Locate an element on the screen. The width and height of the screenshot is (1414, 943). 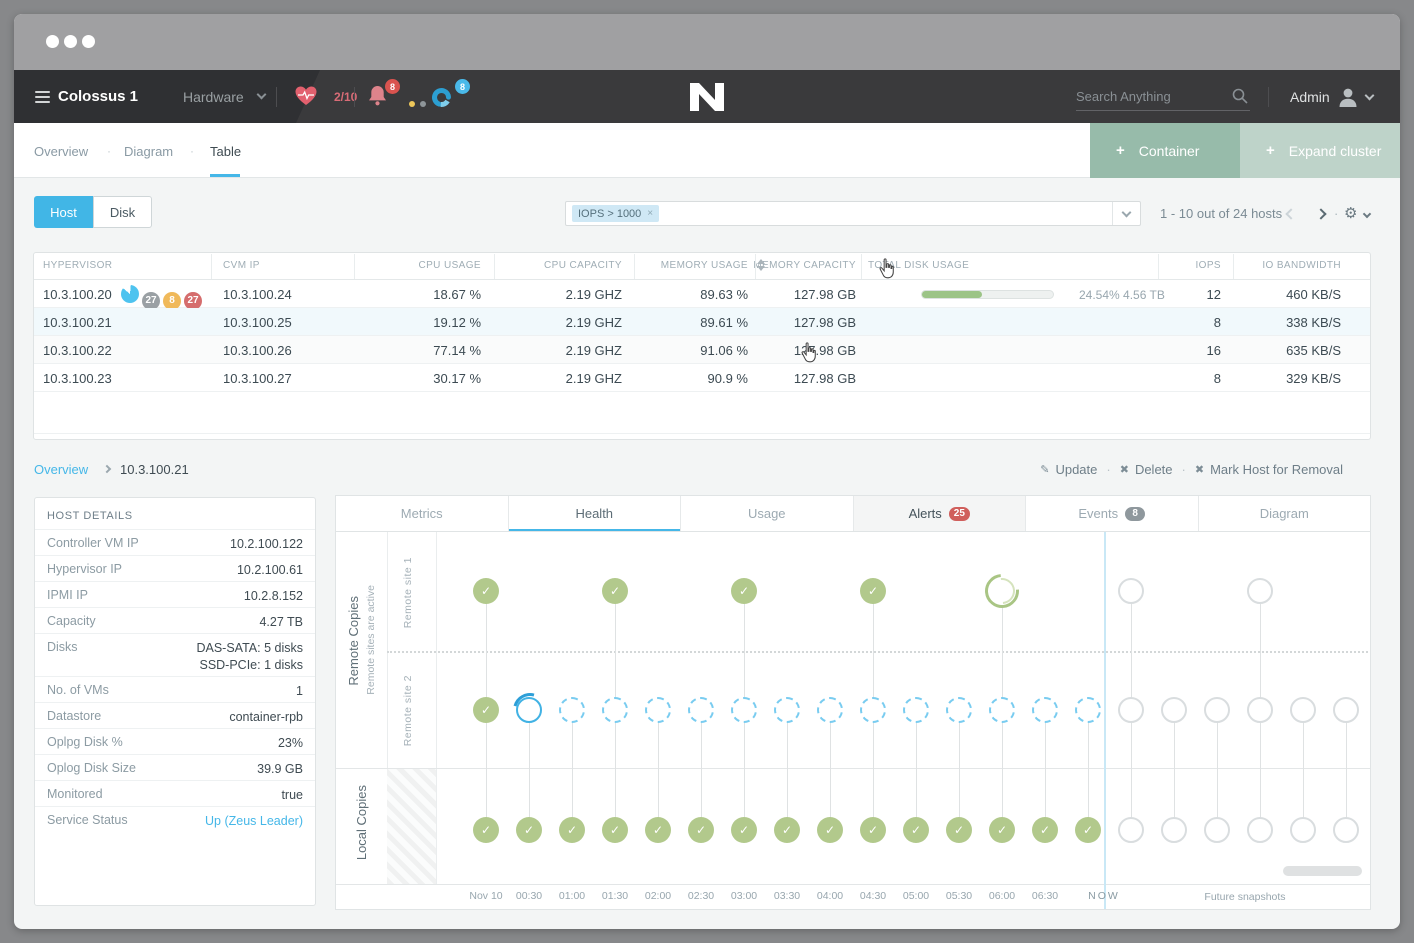
column-header-hypervisor: HYPERVISOR is located at coordinates (78, 265).